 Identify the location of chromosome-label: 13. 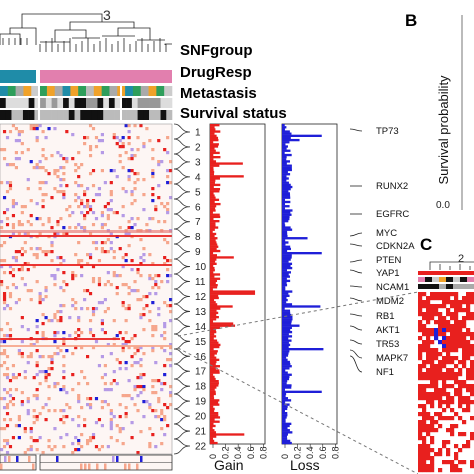
(201, 312).